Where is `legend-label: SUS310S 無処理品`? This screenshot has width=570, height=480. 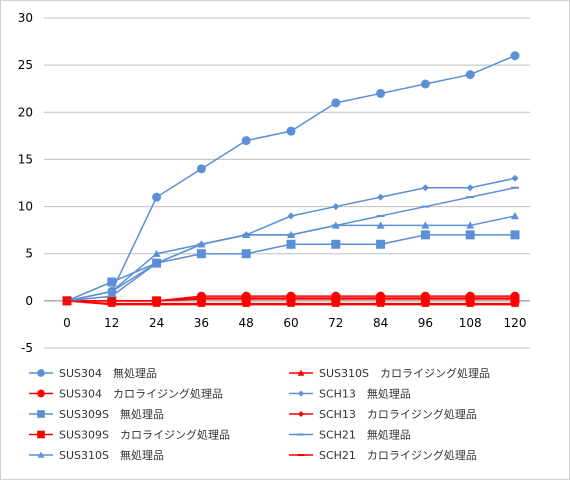
legend-label: SUS310S 無処理品 is located at coordinates (111, 455).